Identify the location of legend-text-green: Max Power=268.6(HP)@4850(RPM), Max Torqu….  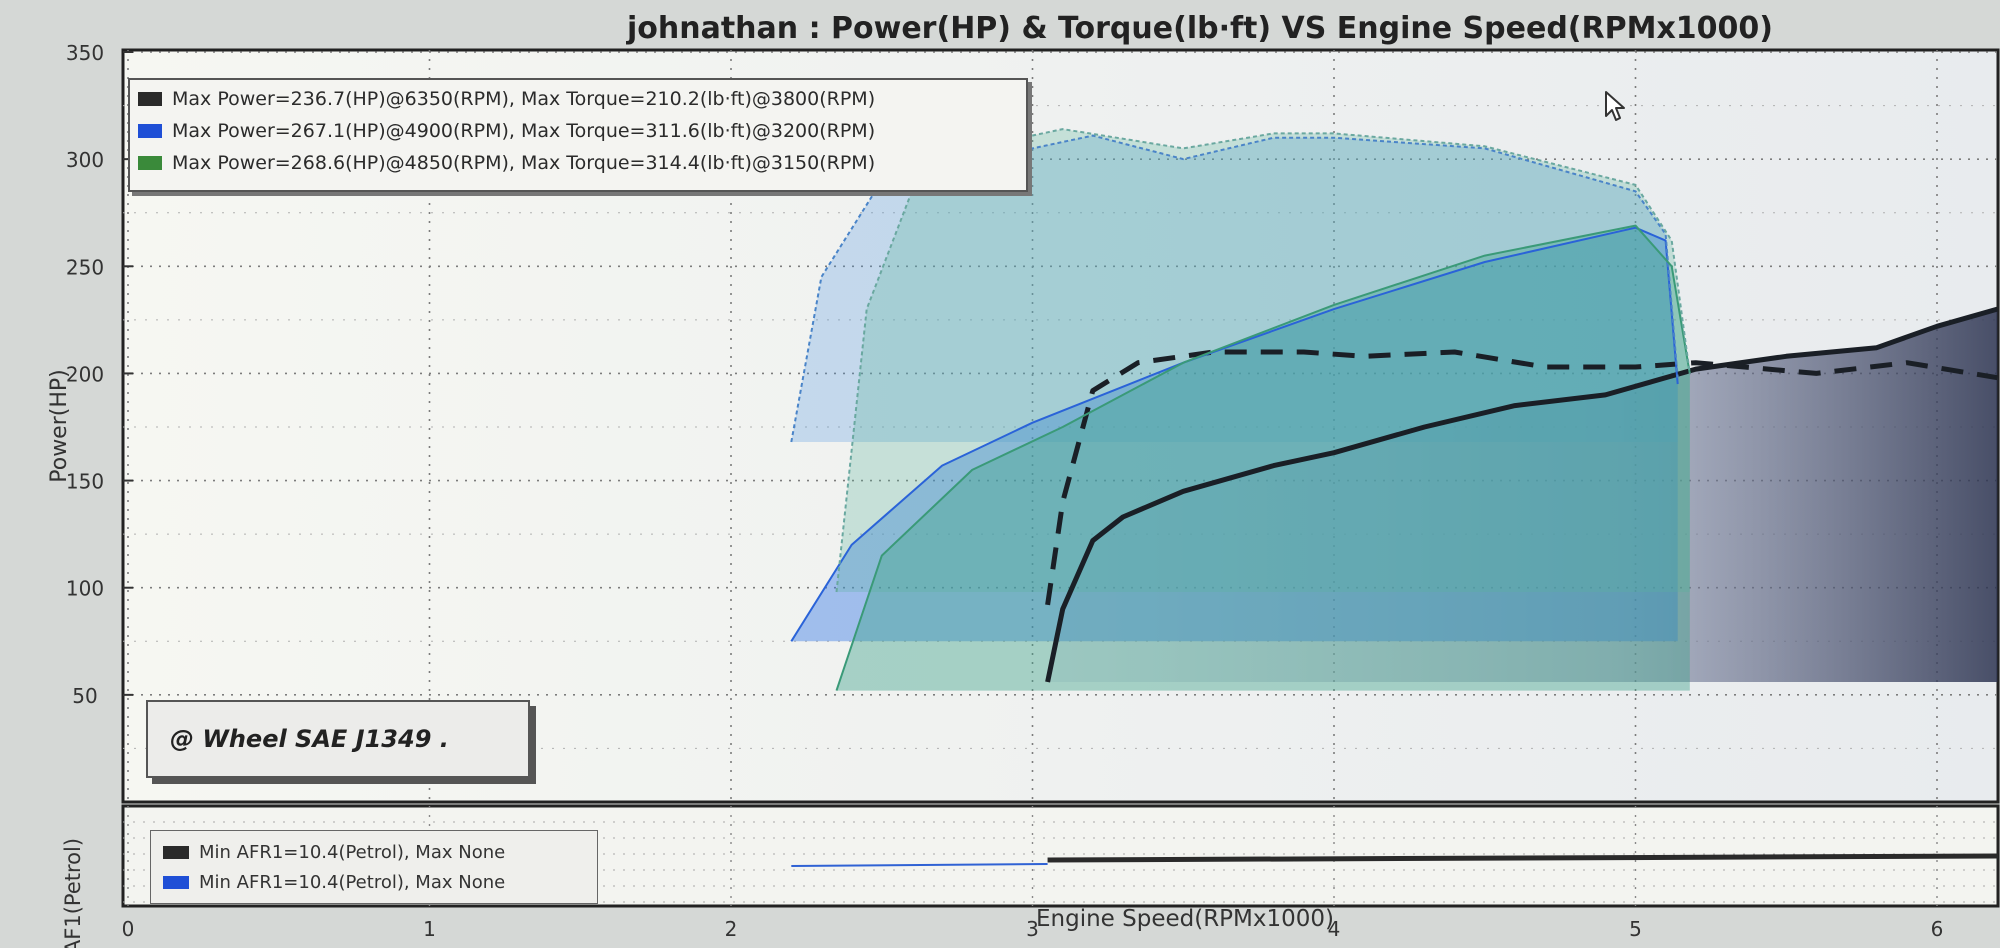
(524, 163).